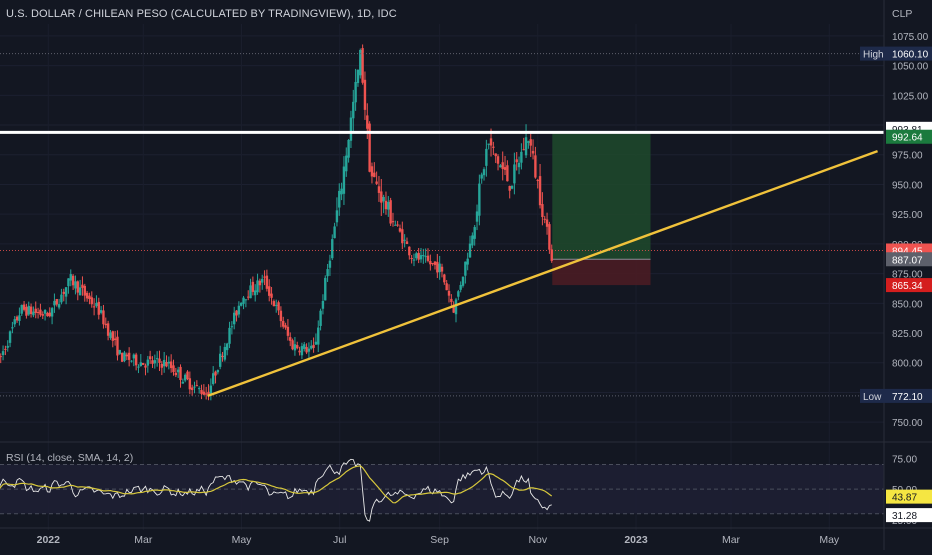 This screenshot has width=932, height=555. I want to click on rsi-value-1: 31.28, so click(904, 516).